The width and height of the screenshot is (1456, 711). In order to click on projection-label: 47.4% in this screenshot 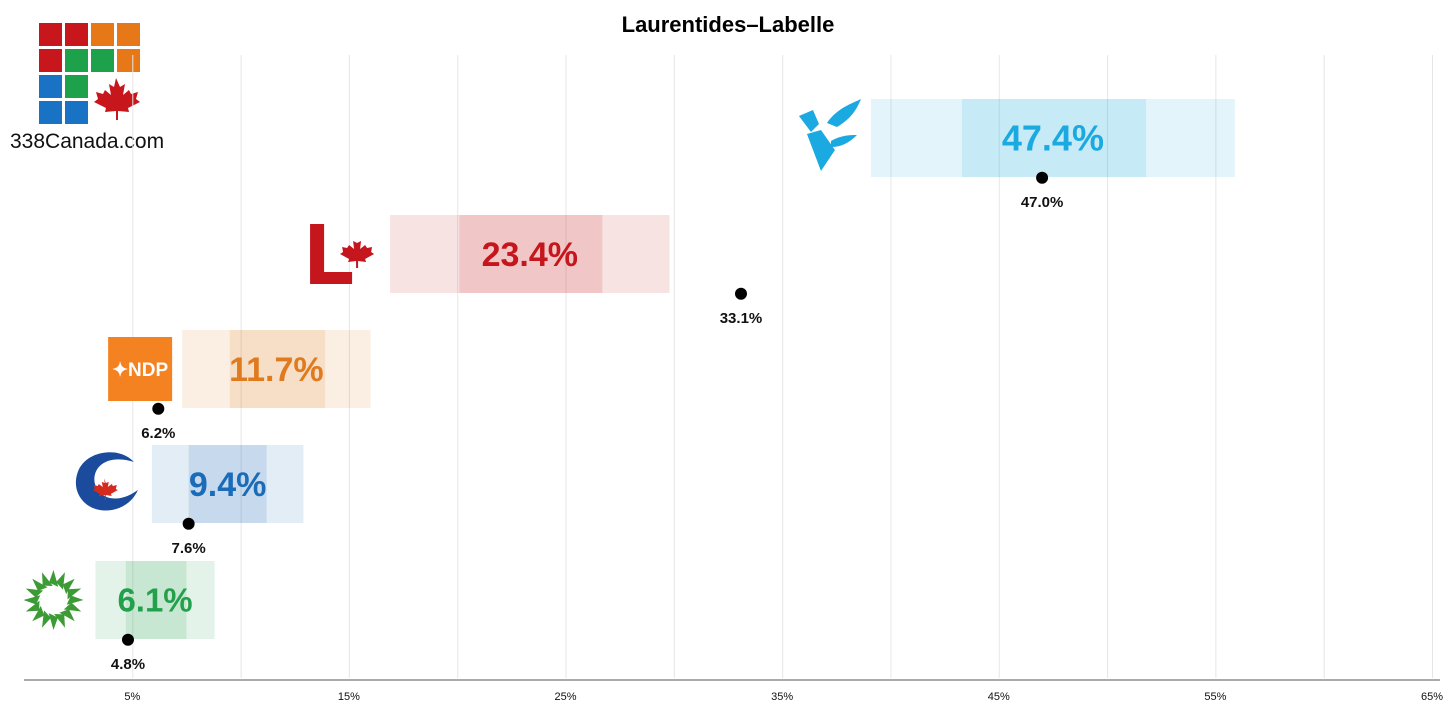, I will do `click(1053, 138)`.